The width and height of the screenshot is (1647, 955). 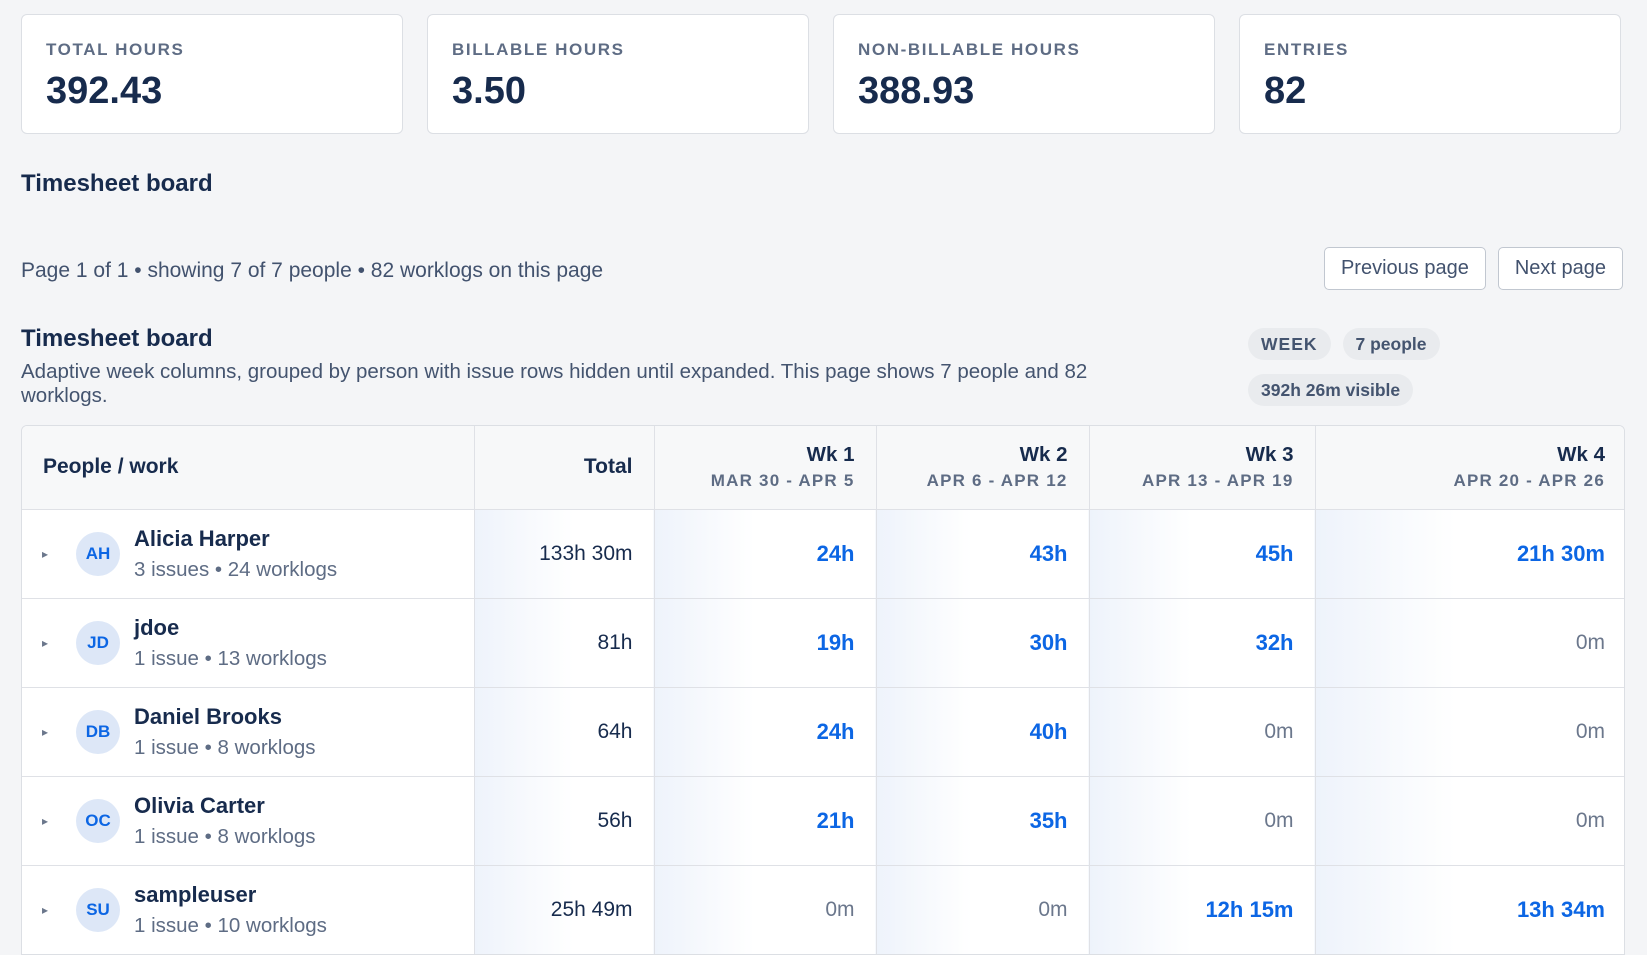 I want to click on column-header-people: People / work, so click(x=248, y=468).